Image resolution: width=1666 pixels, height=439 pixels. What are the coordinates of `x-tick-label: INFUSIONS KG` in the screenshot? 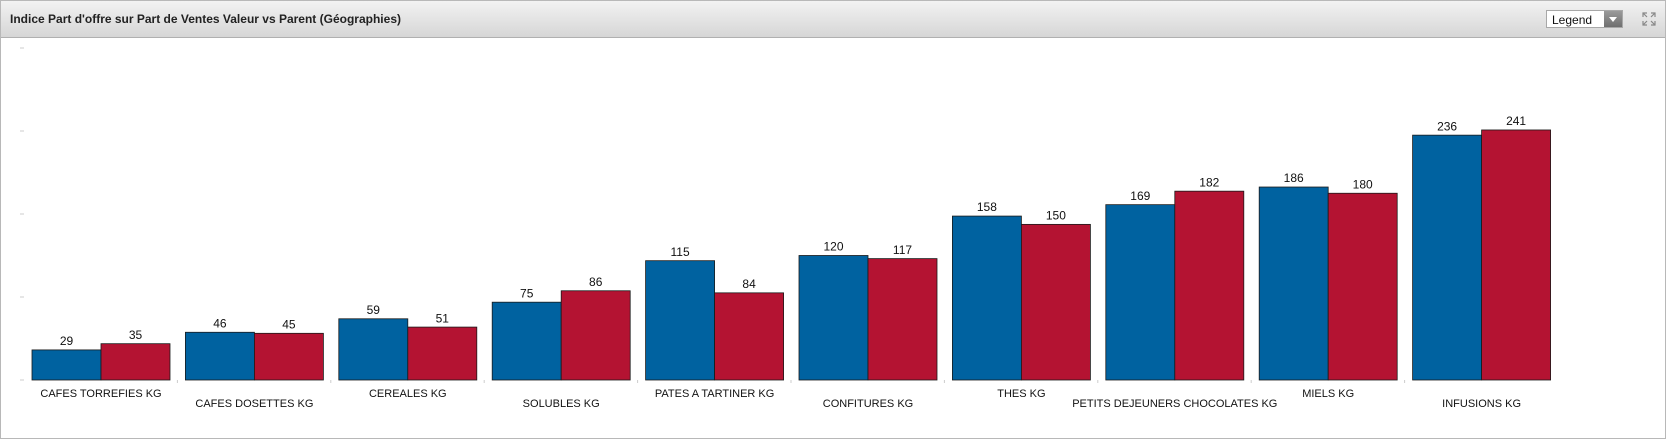 It's located at (1481, 404).